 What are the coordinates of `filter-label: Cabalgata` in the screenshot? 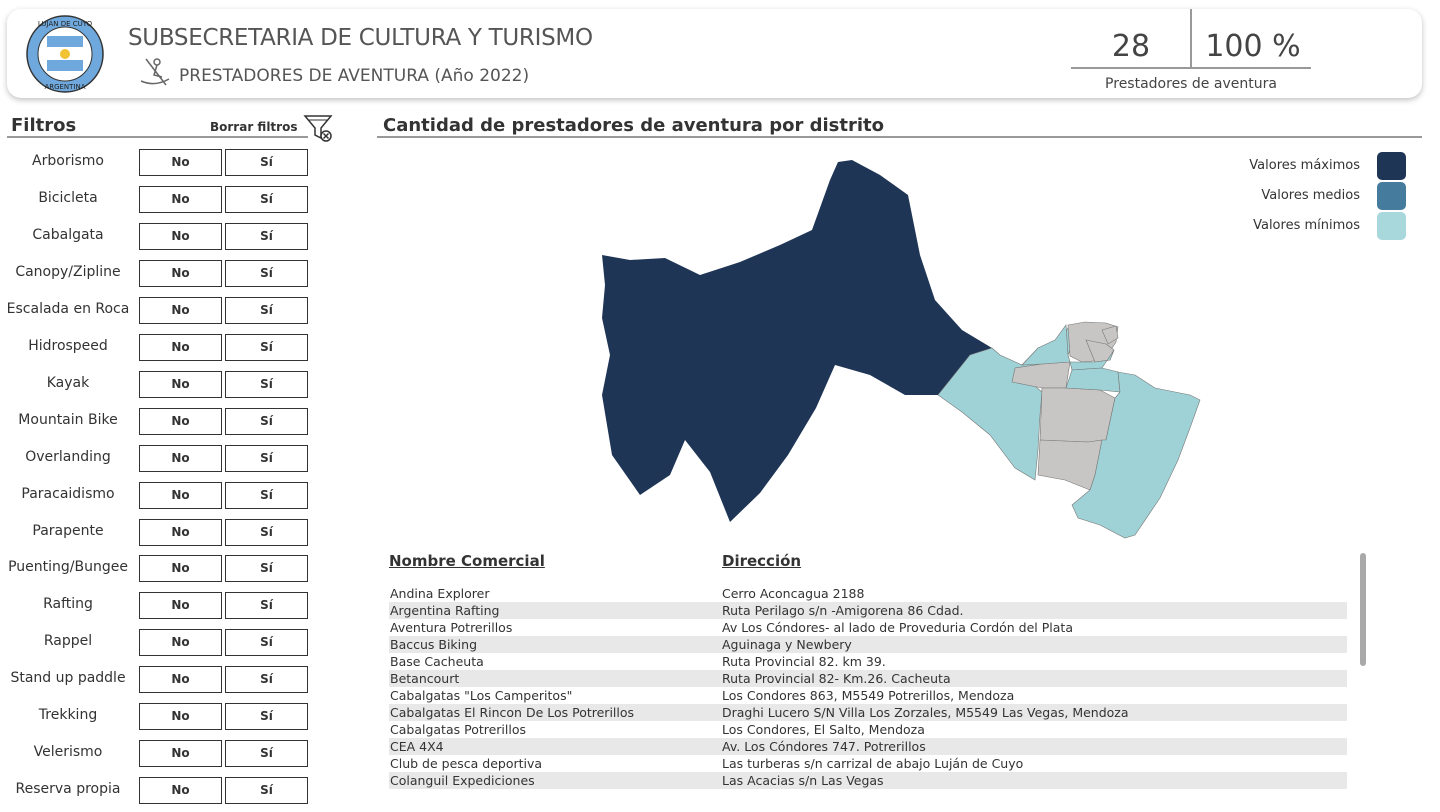 It's located at (68, 234).